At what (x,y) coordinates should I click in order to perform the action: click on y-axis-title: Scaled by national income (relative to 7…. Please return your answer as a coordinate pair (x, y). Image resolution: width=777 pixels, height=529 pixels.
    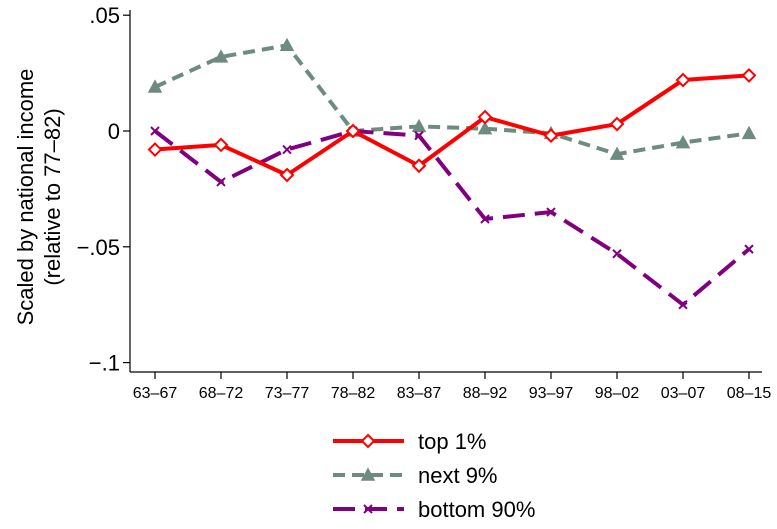
    Looking at the image, I should click on (39, 197).